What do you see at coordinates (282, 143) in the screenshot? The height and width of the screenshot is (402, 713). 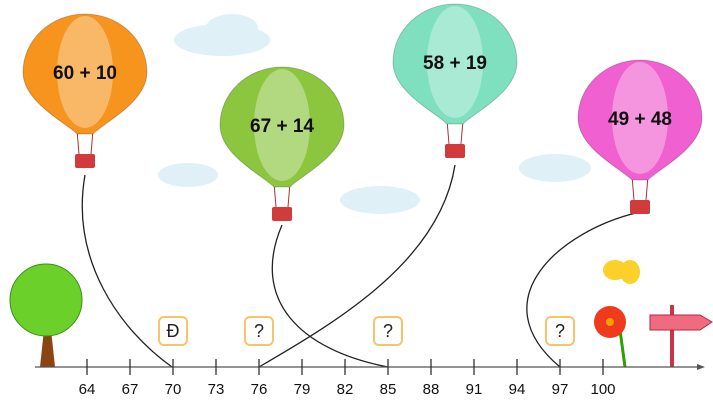 I see `balloon: 67 + 14` at bounding box center [282, 143].